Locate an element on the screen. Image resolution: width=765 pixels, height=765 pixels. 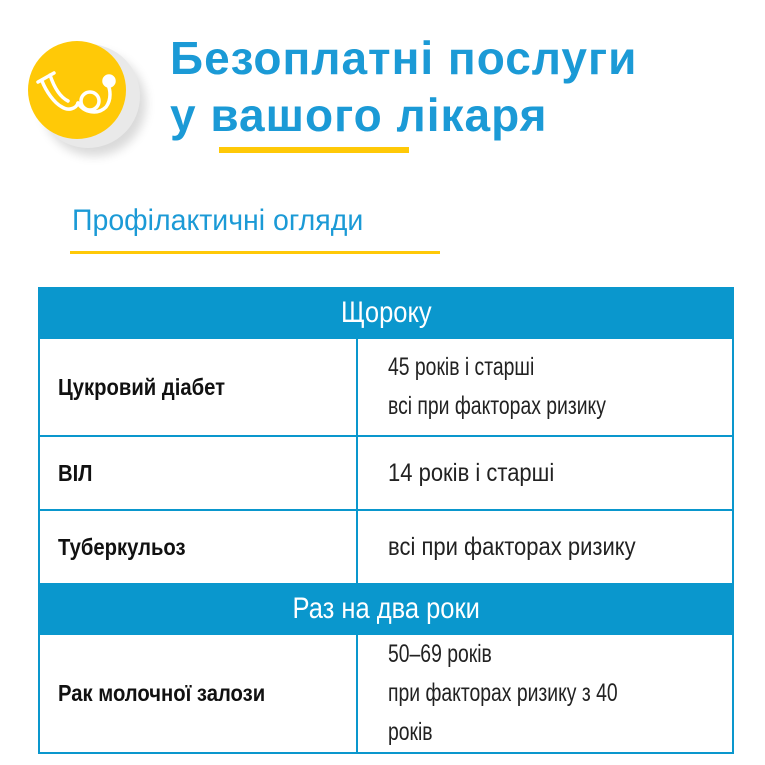
subtitle-underline is located at coordinates (255, 252).